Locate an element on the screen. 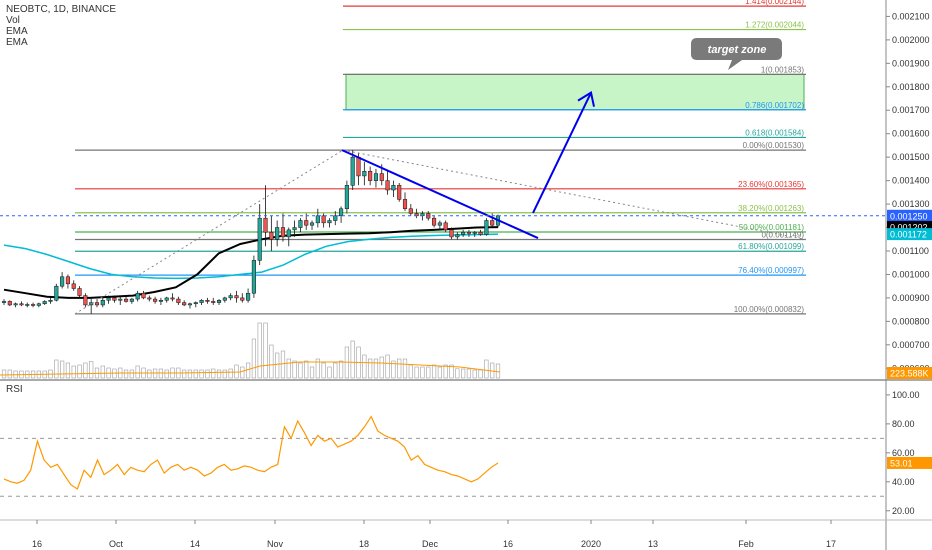 Image resolution: width=932 pixels, height=550 pixels. volume-ema-line is located at coordinates (250, 368).